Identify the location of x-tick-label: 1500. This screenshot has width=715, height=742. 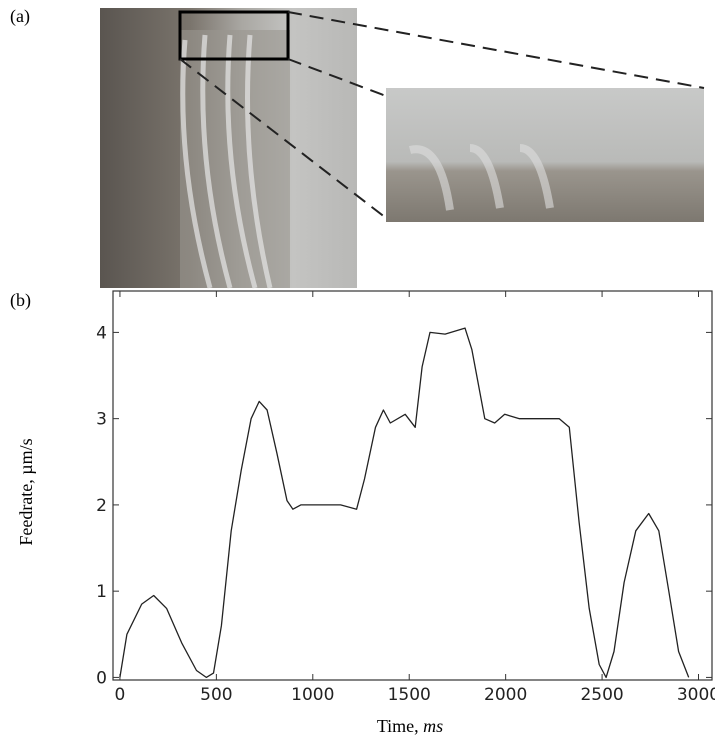
(409, 695).